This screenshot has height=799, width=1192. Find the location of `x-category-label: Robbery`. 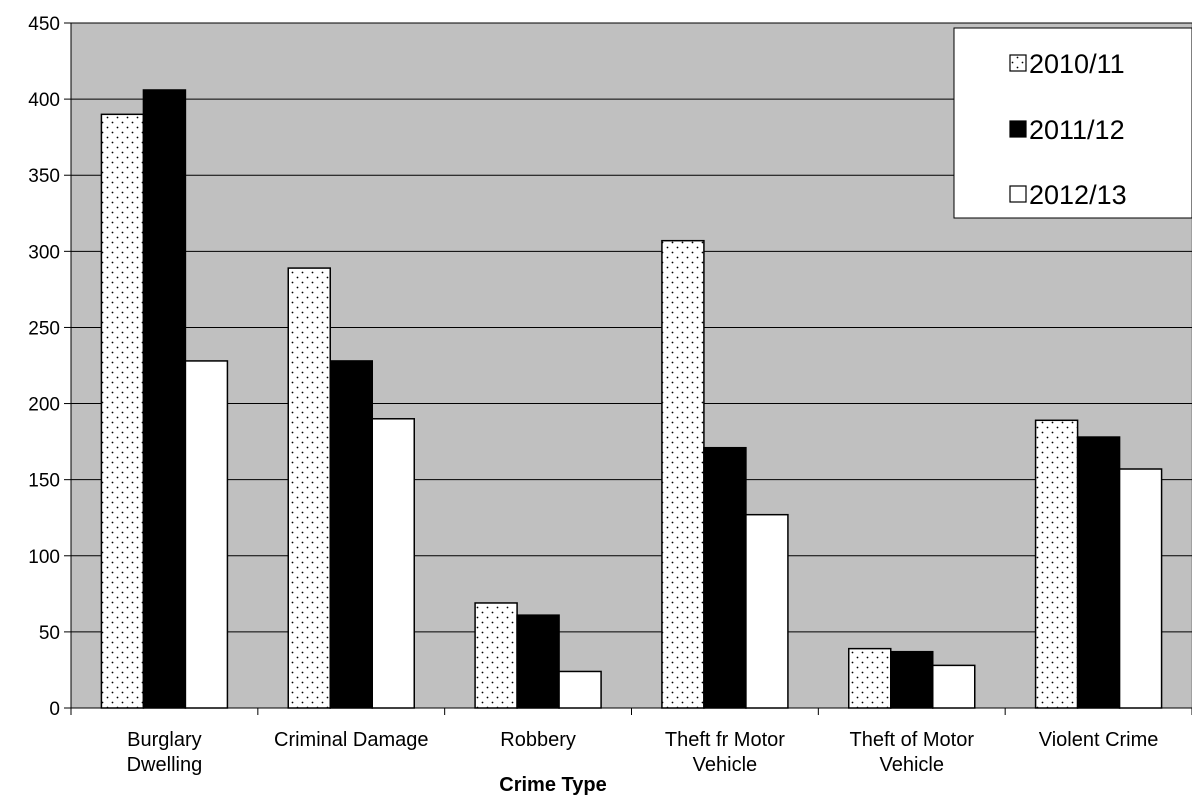

x-category-label: Robbery is located at coordinates (538, 740).